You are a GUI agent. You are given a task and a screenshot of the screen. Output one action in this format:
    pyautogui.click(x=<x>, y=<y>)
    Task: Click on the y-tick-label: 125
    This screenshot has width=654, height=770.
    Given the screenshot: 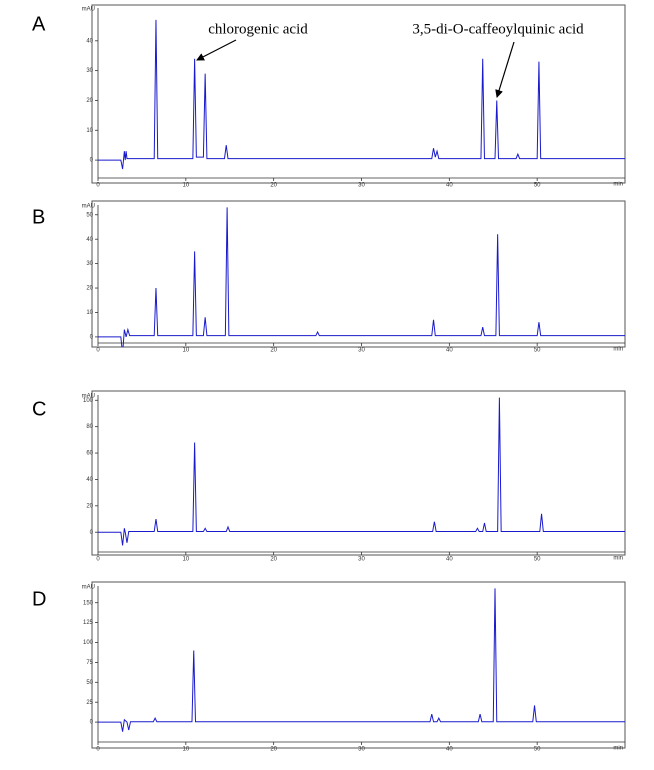 What is the action you would take?
    pyautogui.click(x=88, y=623)
    